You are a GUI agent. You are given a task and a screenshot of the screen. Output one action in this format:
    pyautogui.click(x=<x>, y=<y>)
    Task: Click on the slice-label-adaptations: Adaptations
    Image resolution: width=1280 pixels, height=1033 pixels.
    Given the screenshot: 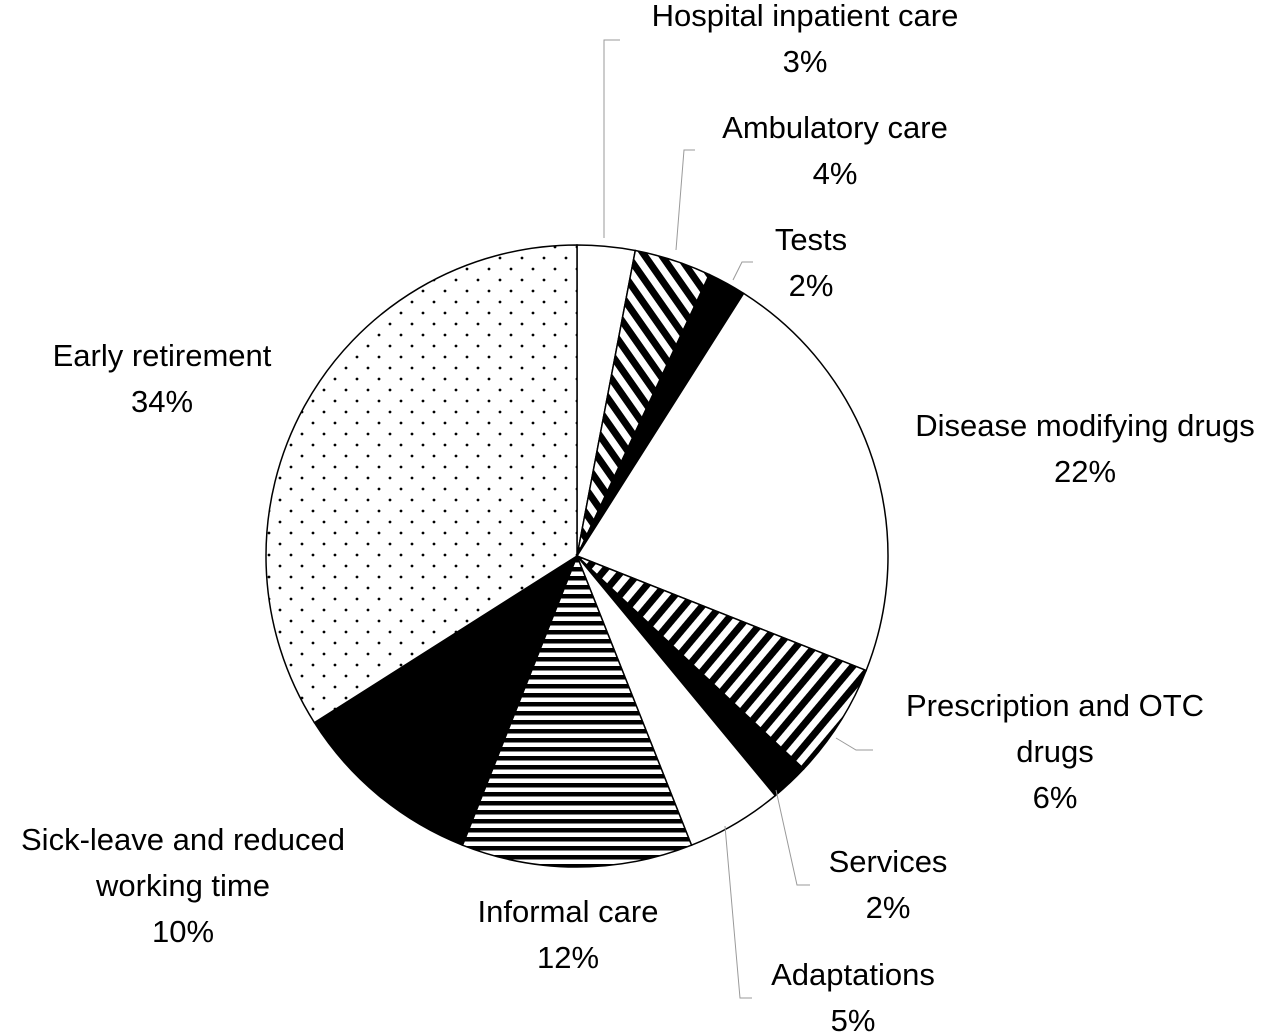 What is the action you would take?
    pyautogui.click(x=853, y=974)
    